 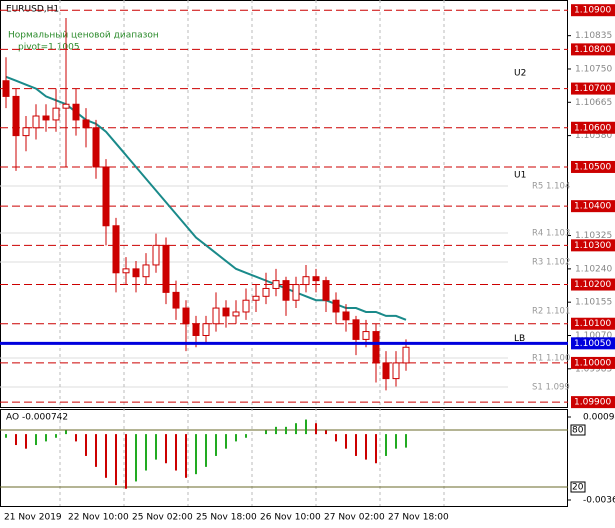 I want to click on level-label: 1.10800, so click(x=592, y=50).